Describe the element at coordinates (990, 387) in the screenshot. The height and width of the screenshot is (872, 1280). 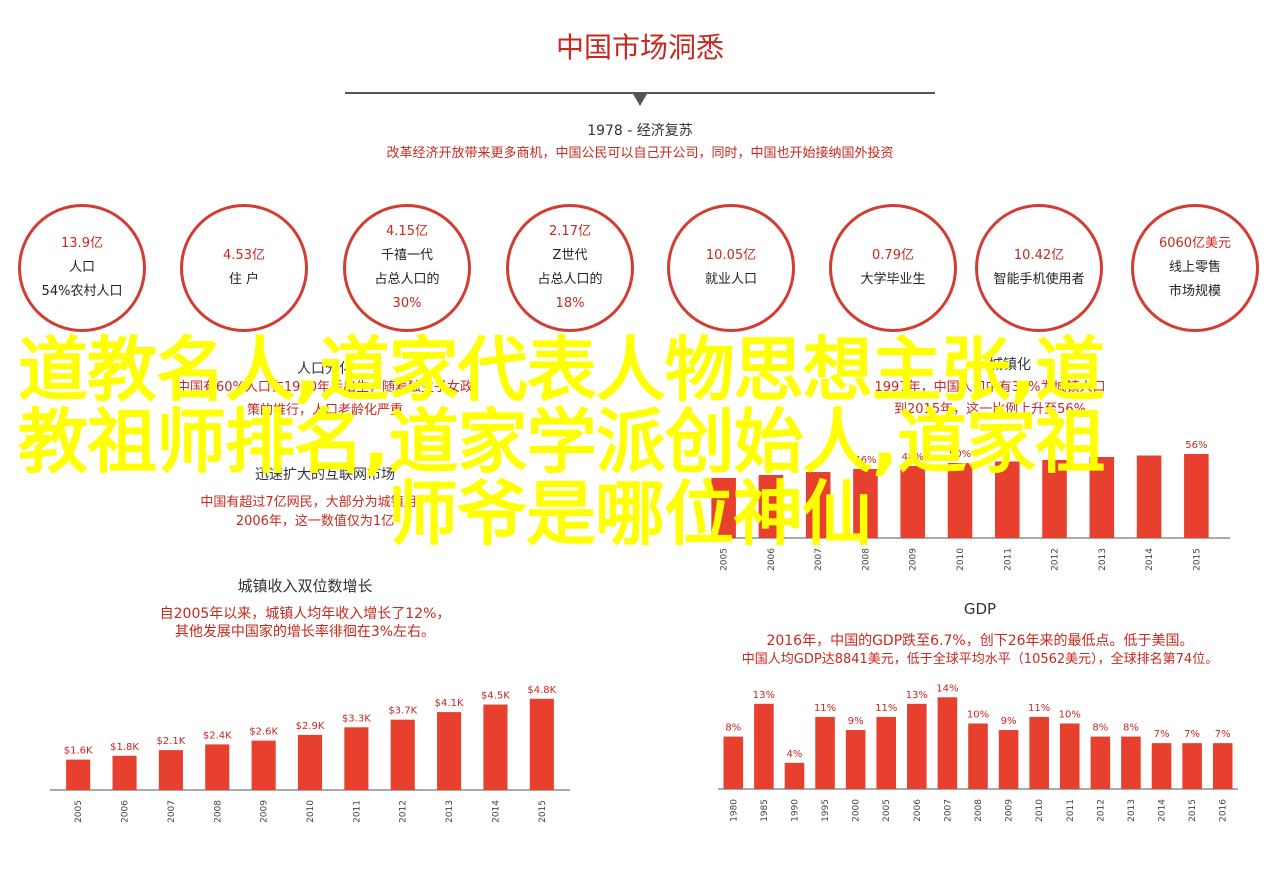
I see `urbanization-text-1: 1997年，中国人口中有30%为城镇人口` at that location.